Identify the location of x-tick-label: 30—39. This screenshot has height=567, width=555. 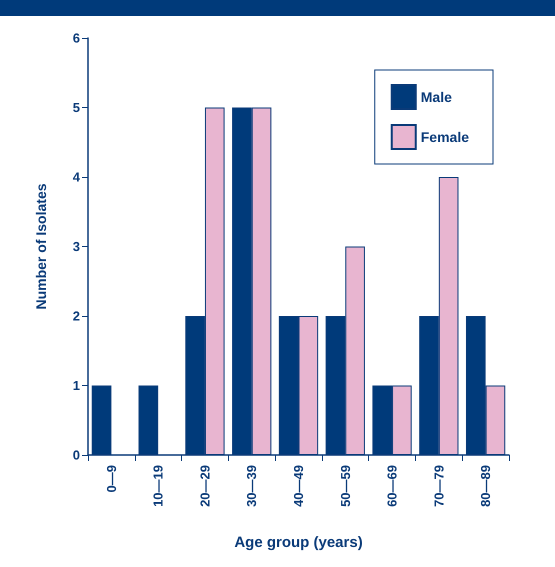
(252, 486).